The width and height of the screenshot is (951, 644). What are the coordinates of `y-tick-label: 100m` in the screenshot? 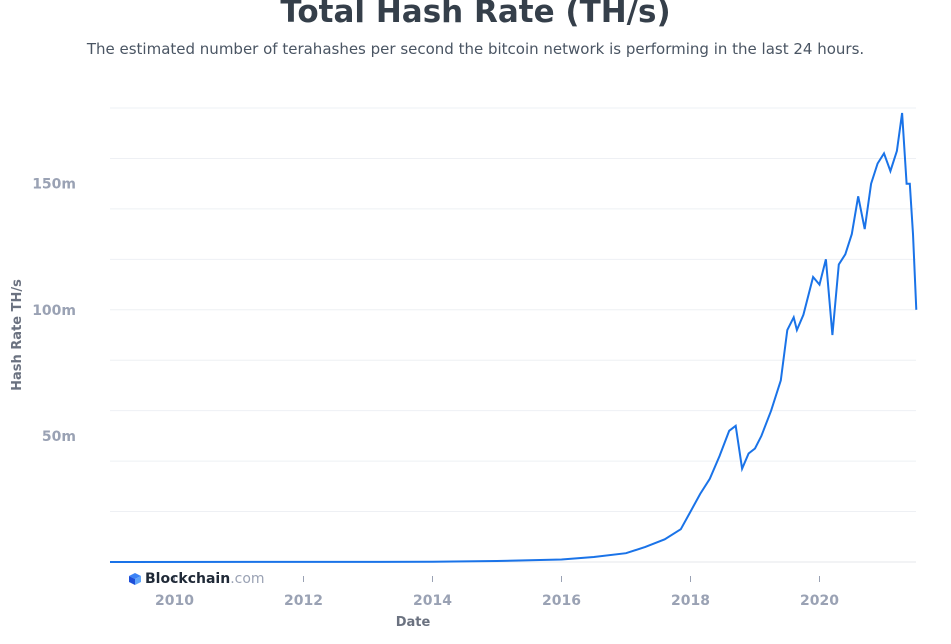 It's located at (54, 311).